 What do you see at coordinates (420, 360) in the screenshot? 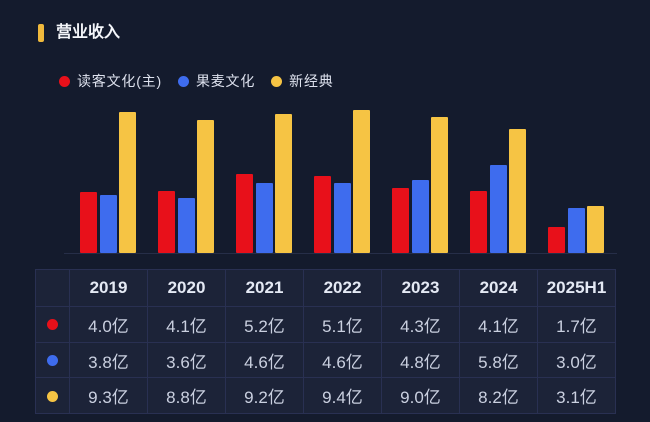
I see `value-cell-r1-c4: 4.8亿` at bounding box center [420, 360].